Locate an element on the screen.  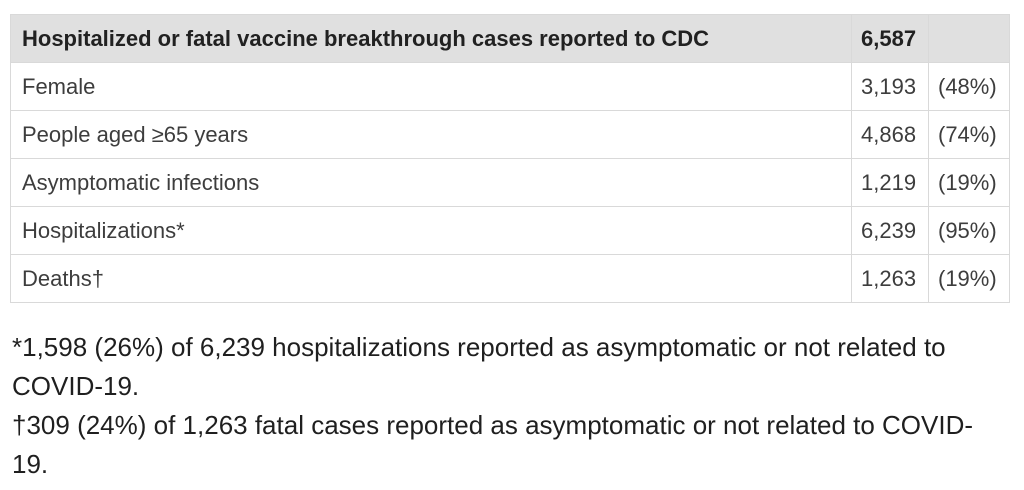
row-label-cell: People aged ≥65 years is located at coordinates (431, 134).